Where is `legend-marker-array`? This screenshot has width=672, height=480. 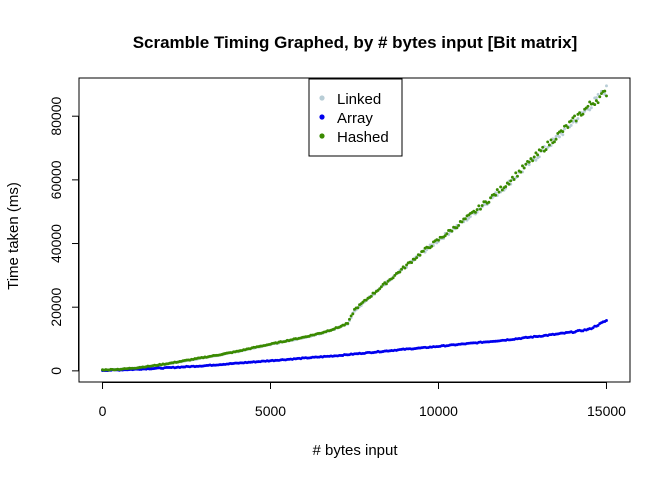 legend-marker-array is located at coordinates (322, 117).